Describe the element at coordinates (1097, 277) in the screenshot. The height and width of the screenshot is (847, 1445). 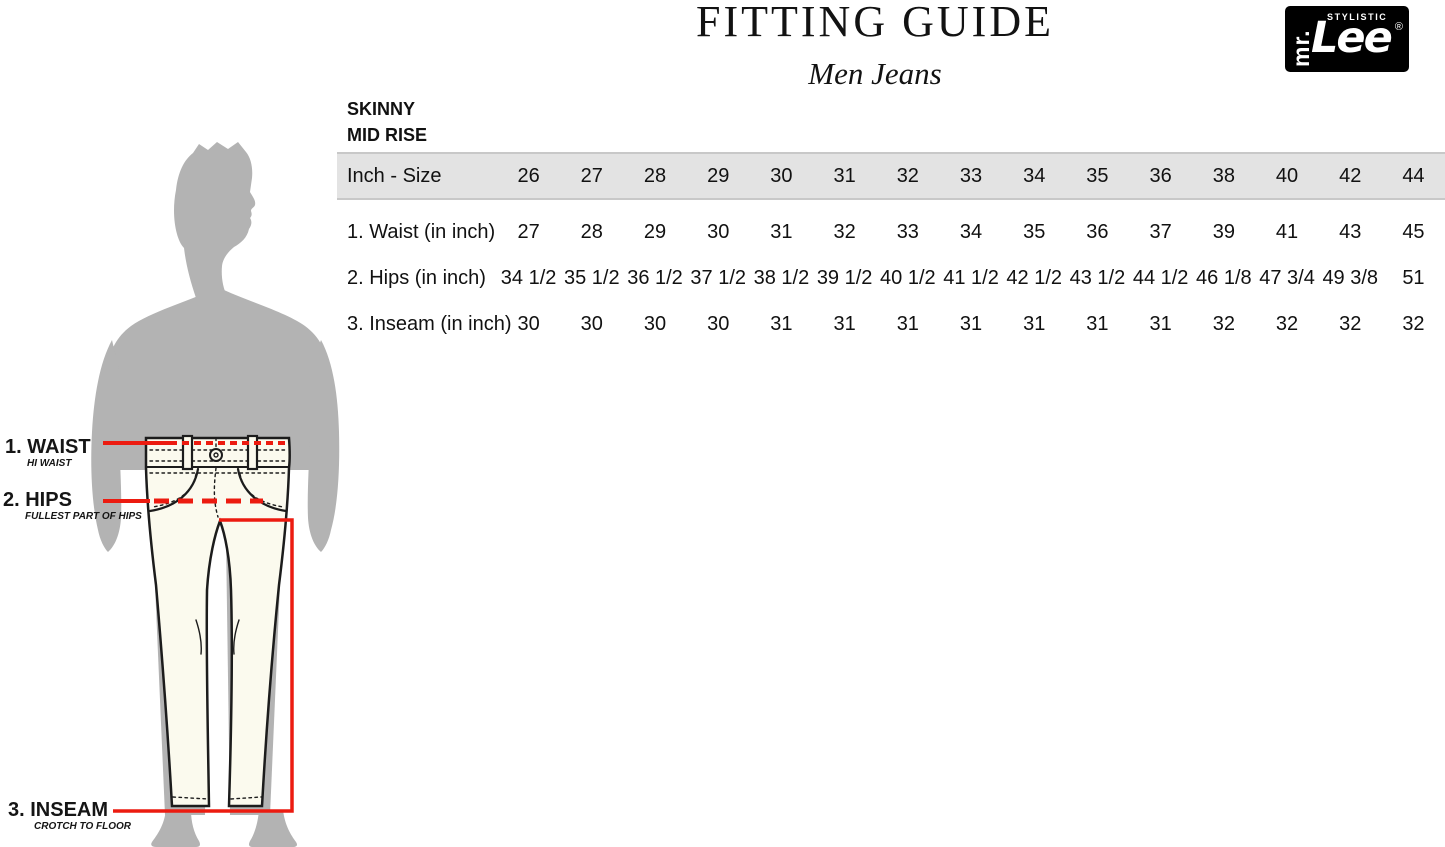
I see `size-value-cell: 43 1/2` at that location.